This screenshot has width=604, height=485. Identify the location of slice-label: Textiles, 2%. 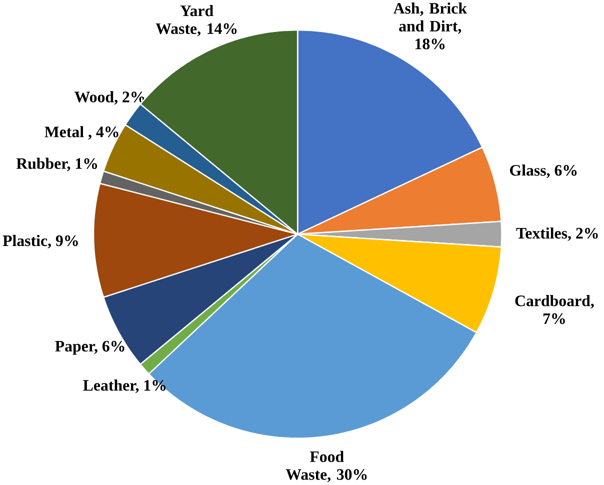
(557, 235).